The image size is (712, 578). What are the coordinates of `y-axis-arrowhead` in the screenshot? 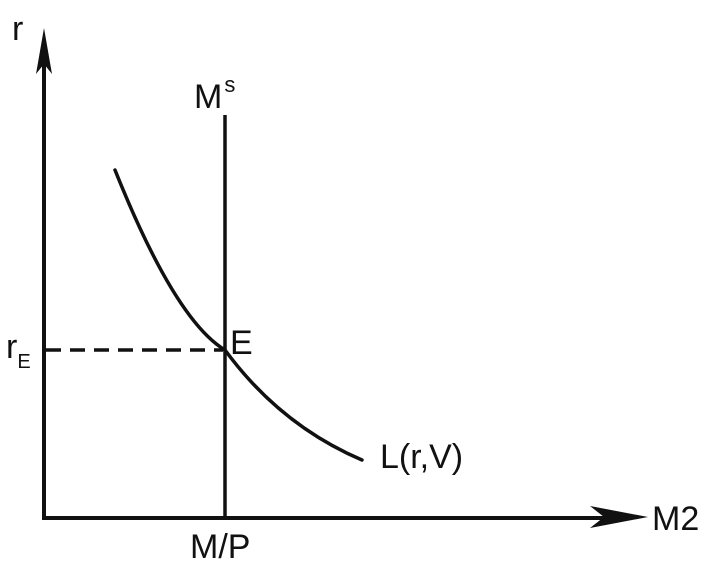 It's located at (44, 51).